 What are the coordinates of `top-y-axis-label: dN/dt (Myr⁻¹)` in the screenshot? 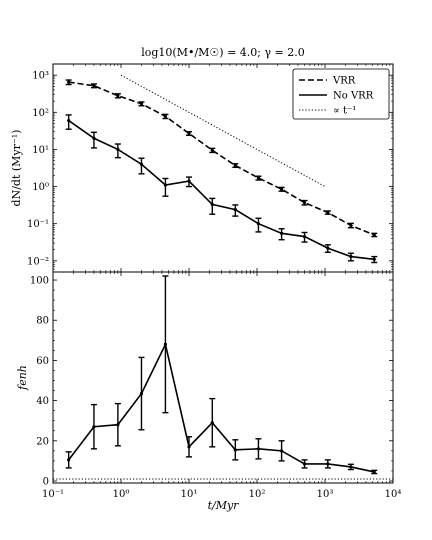 It's located at (16, 168).